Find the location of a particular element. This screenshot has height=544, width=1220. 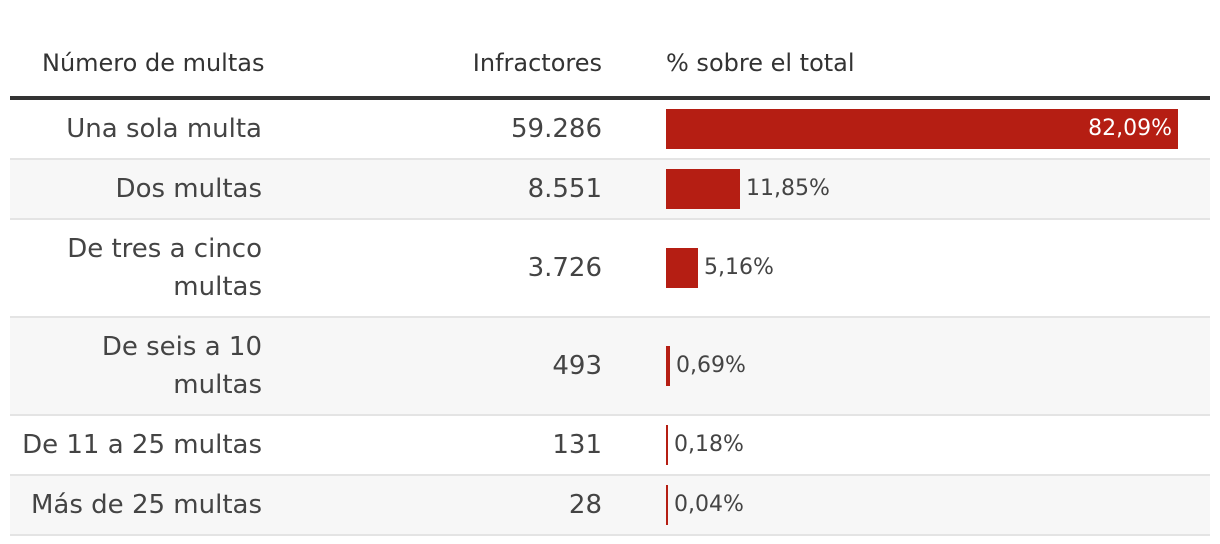

row-category: De 11 a 25 multas is located at coordinates (142, 445).